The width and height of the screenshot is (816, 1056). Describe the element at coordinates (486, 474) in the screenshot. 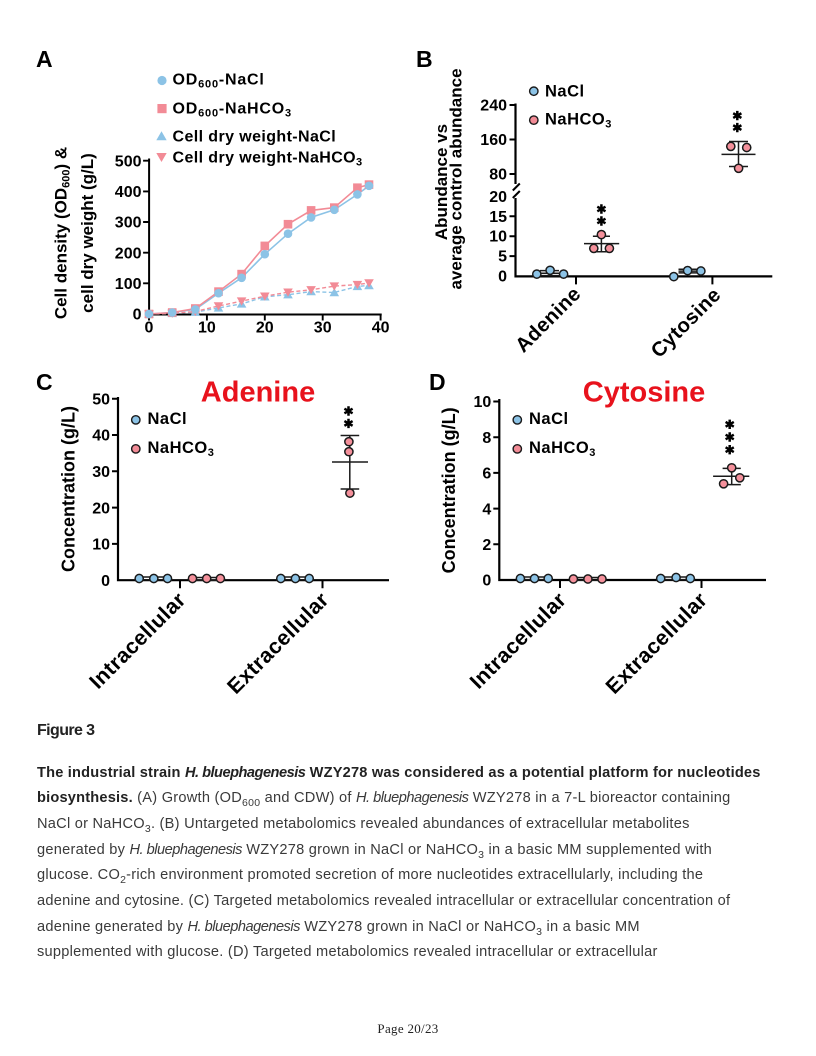

I see `svg-text: 6` at that location.